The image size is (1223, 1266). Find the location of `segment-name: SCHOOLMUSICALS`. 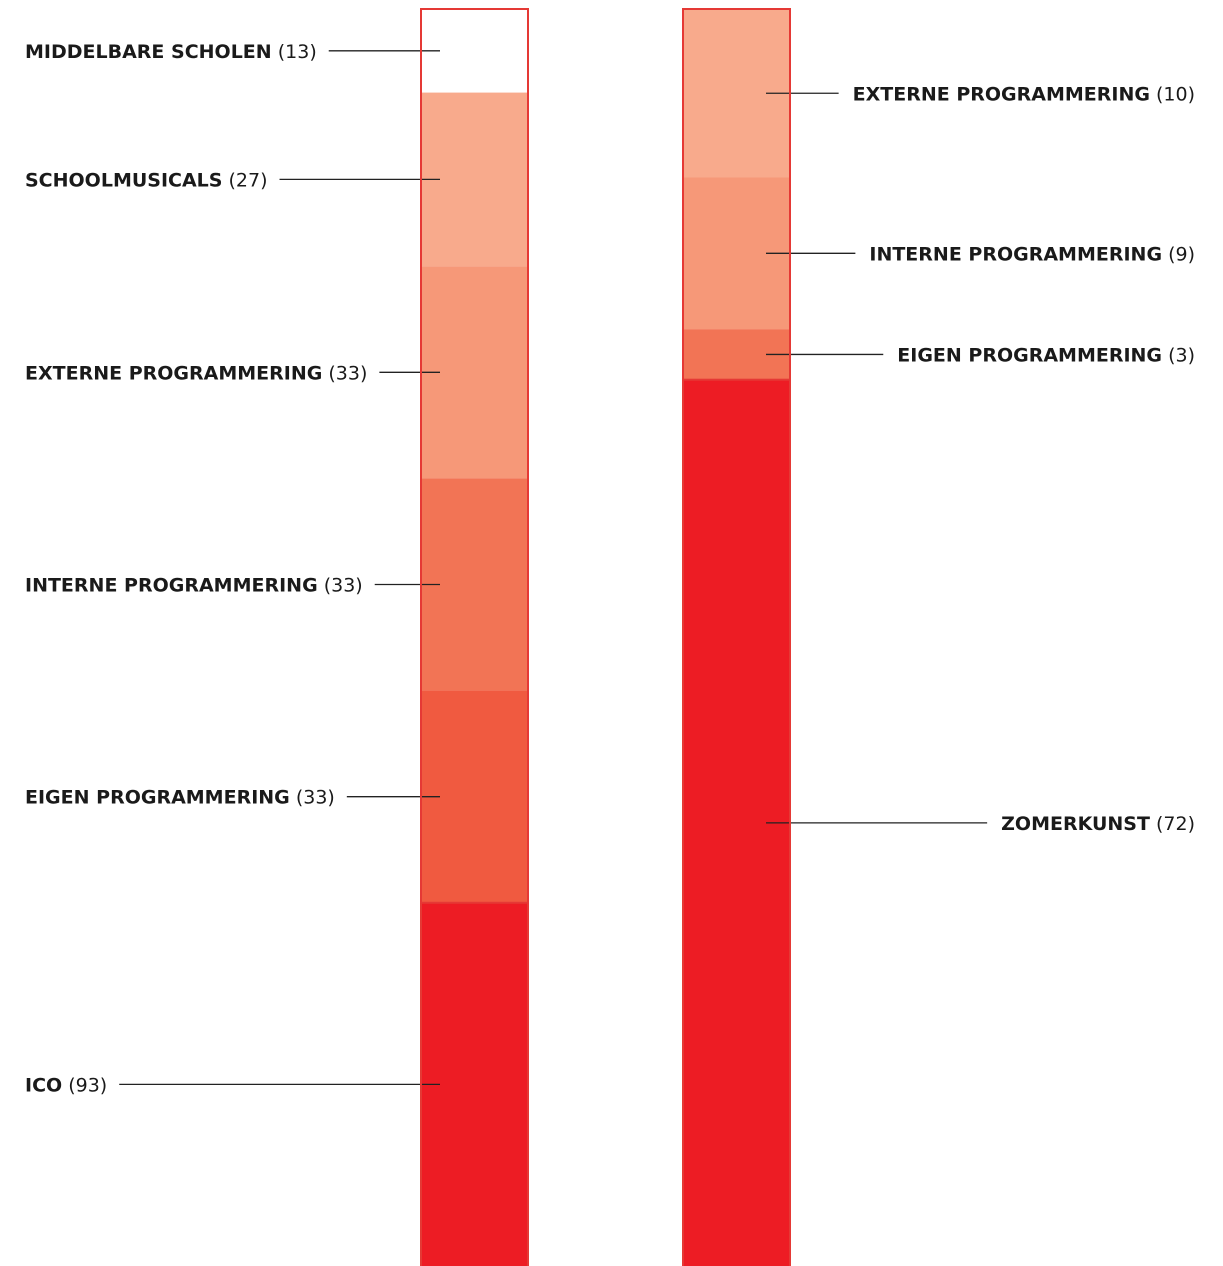

segment-name: SCHOOLMUSICALS is located at coordinates (123, 180).